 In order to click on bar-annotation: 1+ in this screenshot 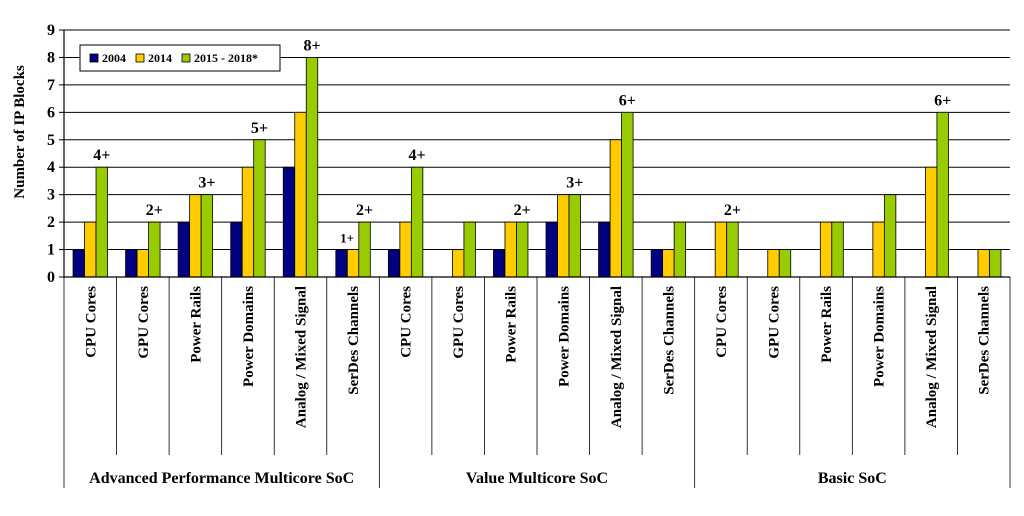, I will do `click(347, 238)`.